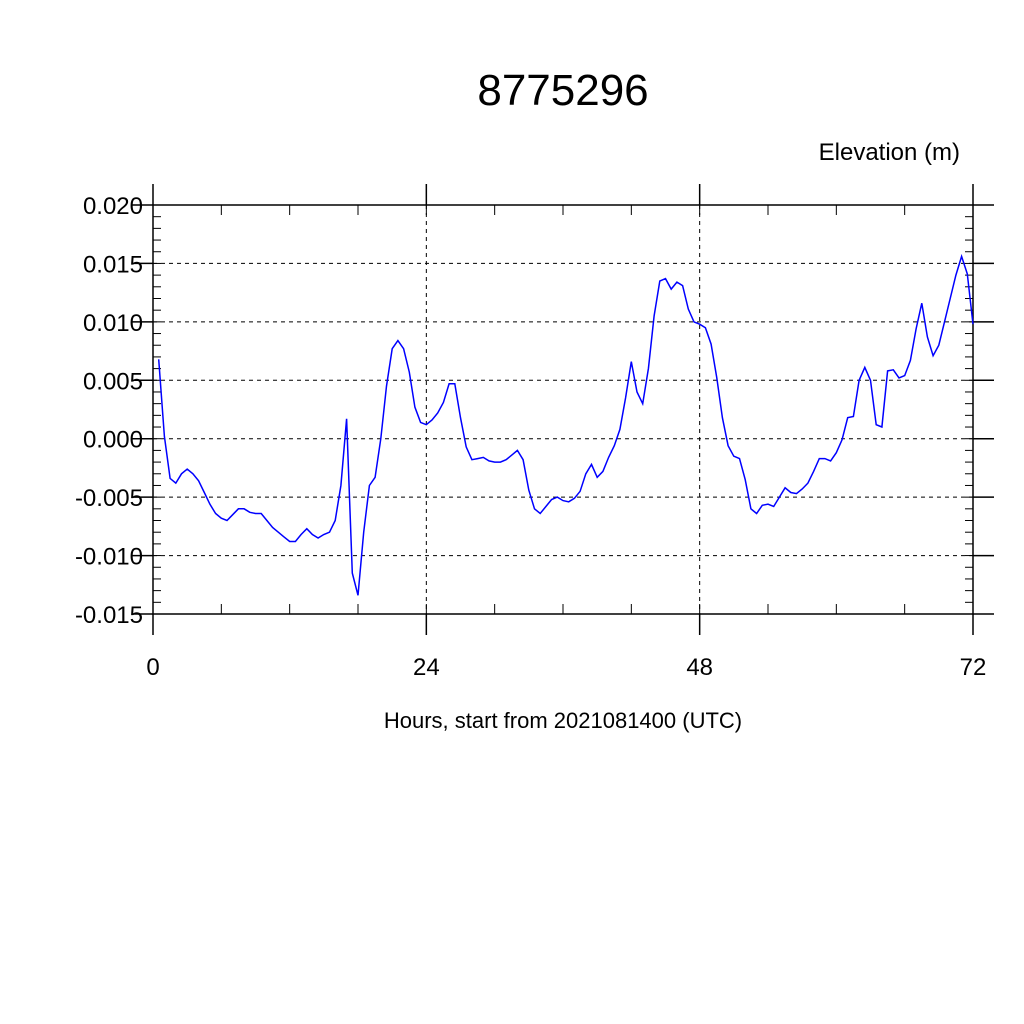 The image size is (1024, 1024). Describe the element at coordinates (113, 381) in the screenshot. I see `y-tick-label: 0.005` at that location.